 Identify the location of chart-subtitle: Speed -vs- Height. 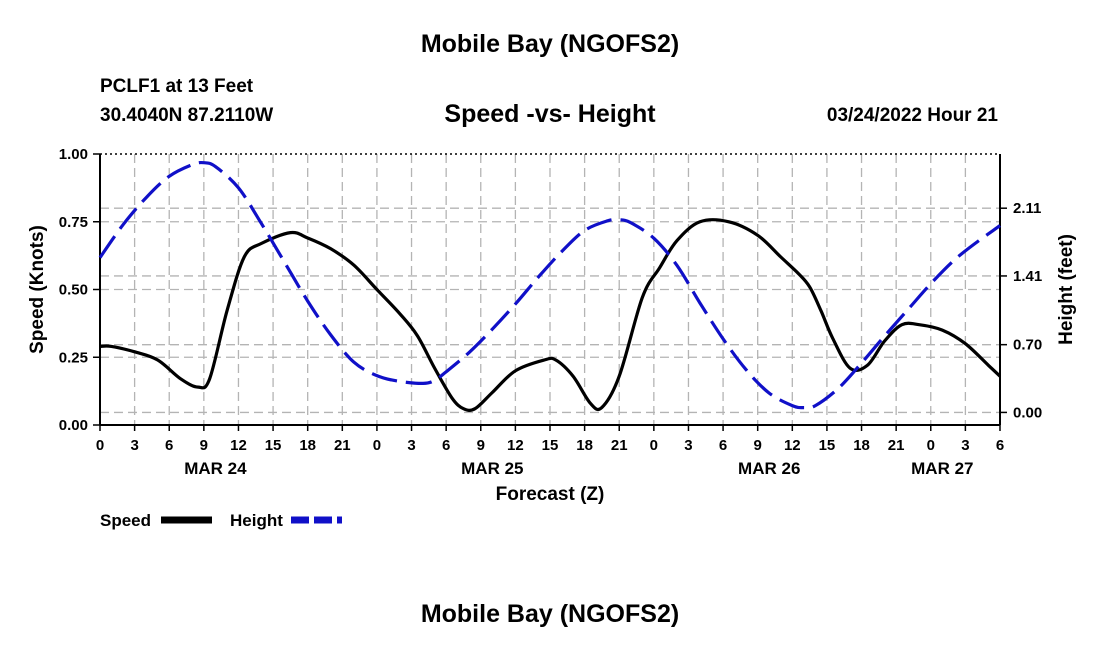
(550, 114).